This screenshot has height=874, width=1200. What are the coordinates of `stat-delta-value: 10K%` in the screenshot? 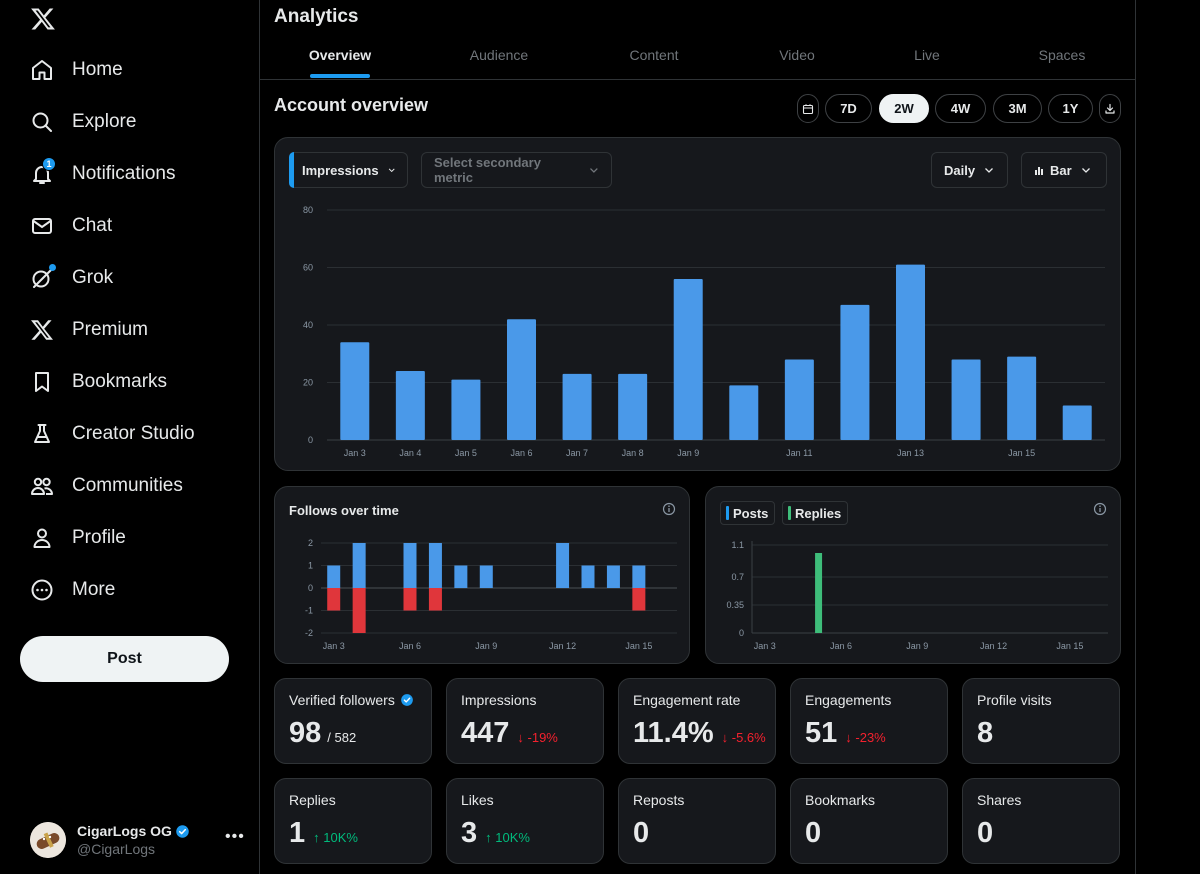 It's located at (512, 837).